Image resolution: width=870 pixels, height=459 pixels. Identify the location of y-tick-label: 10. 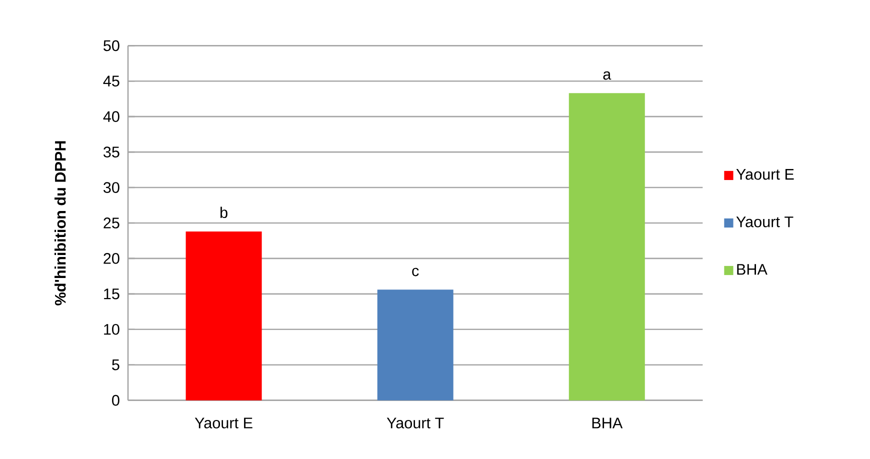
(112, 329).